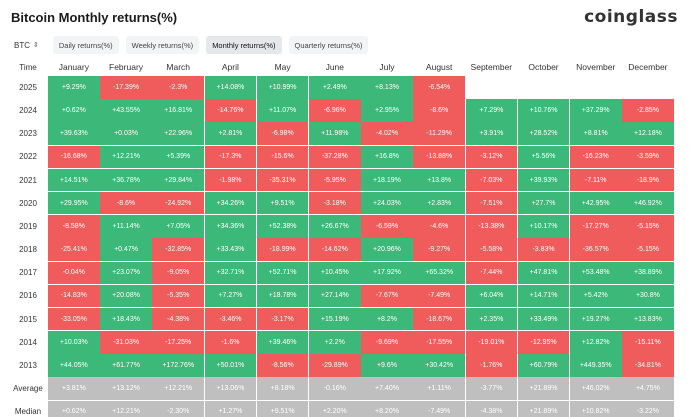  I want to click on return-cell: -18.67%, so click(439, 319).